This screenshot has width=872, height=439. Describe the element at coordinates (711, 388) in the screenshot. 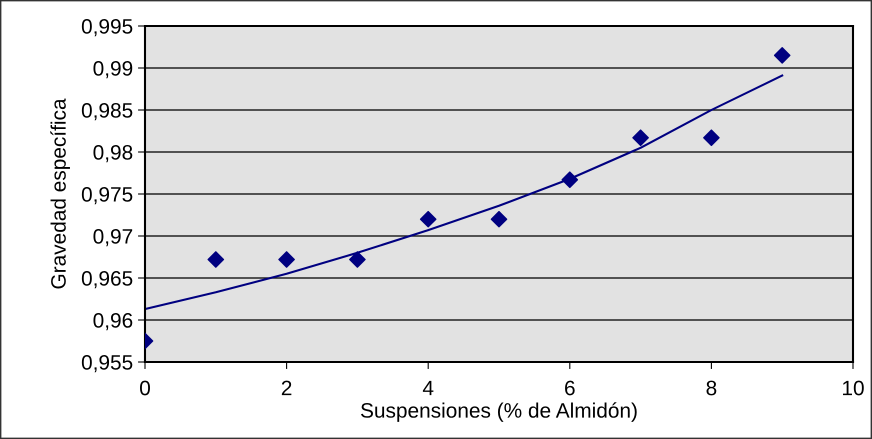

I see `x-tick-label: 8` at that location.